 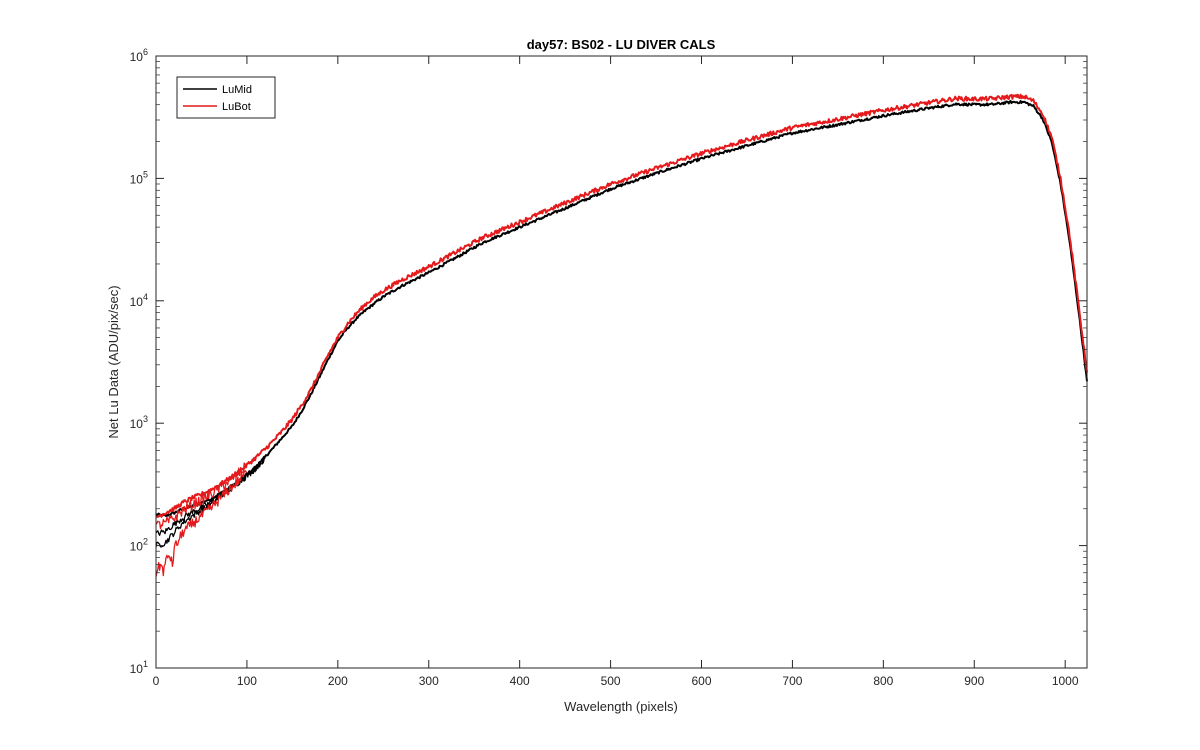 What do you see at coordinates (792, 681) in the screenshot?
I see `x-tick-label: 700` at bounding box center [792, 681].